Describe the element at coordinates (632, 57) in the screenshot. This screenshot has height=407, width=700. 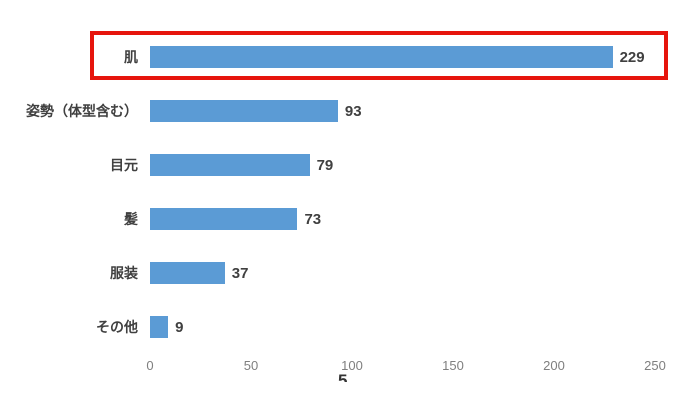
I see `value-label: 229` at that location.